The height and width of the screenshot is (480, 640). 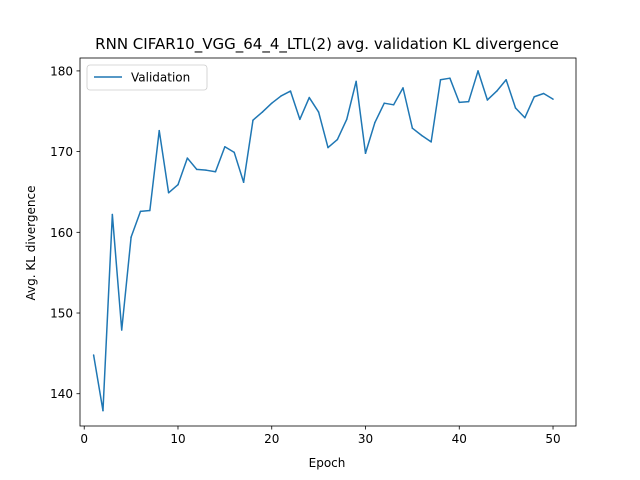 I want to click on y-tick-label: 150, so click(x=61, y=314).